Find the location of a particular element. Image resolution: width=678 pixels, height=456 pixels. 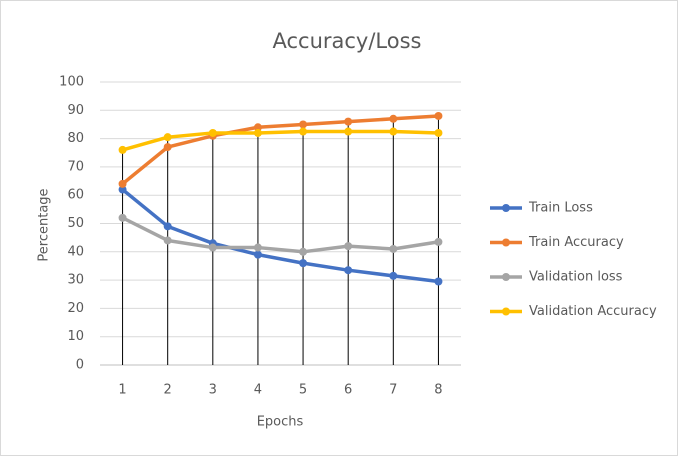

x-tick-label: 5 is located at coordinates (303, 390).